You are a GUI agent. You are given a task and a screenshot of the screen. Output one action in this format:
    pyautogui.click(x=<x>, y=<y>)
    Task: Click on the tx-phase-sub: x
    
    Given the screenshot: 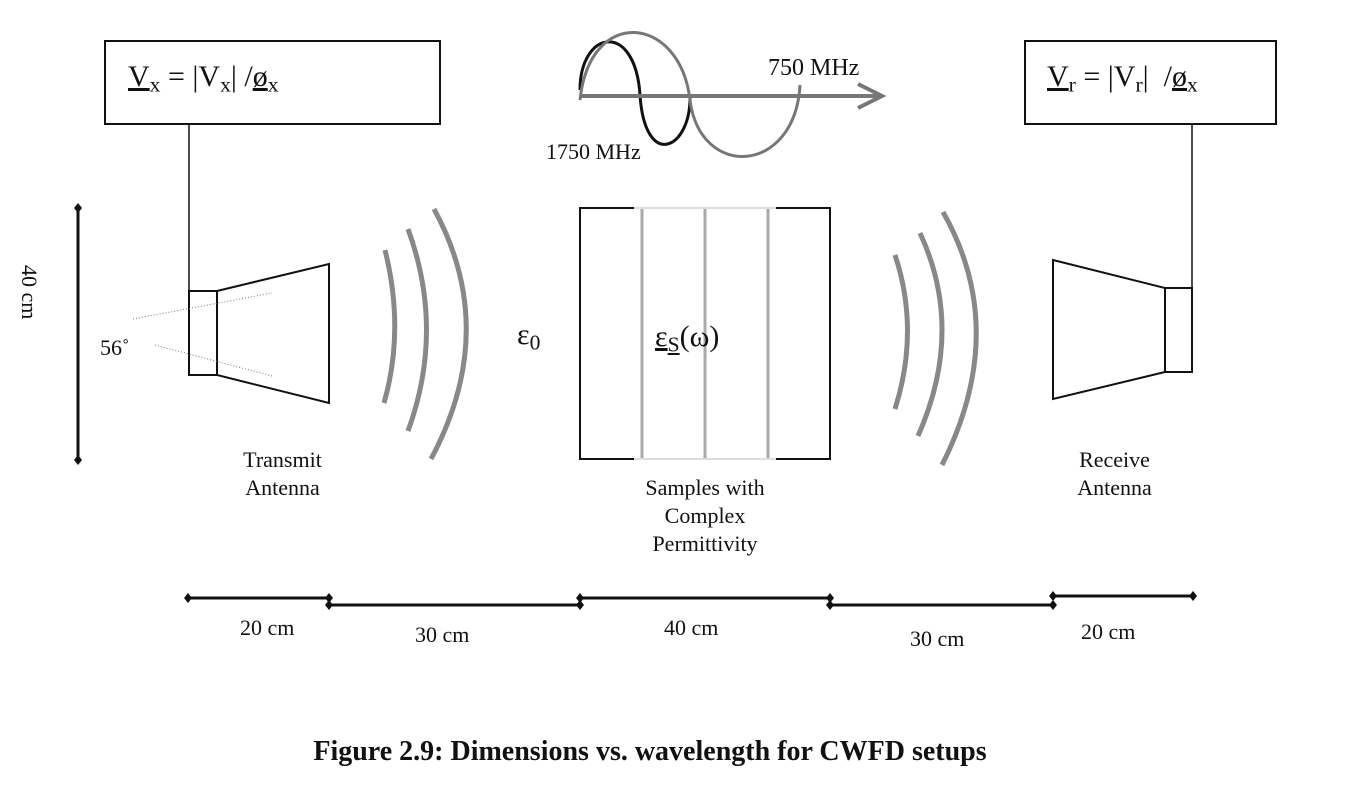 What is the action you would take?
    pyautogui.click(x=273, y=84)
    